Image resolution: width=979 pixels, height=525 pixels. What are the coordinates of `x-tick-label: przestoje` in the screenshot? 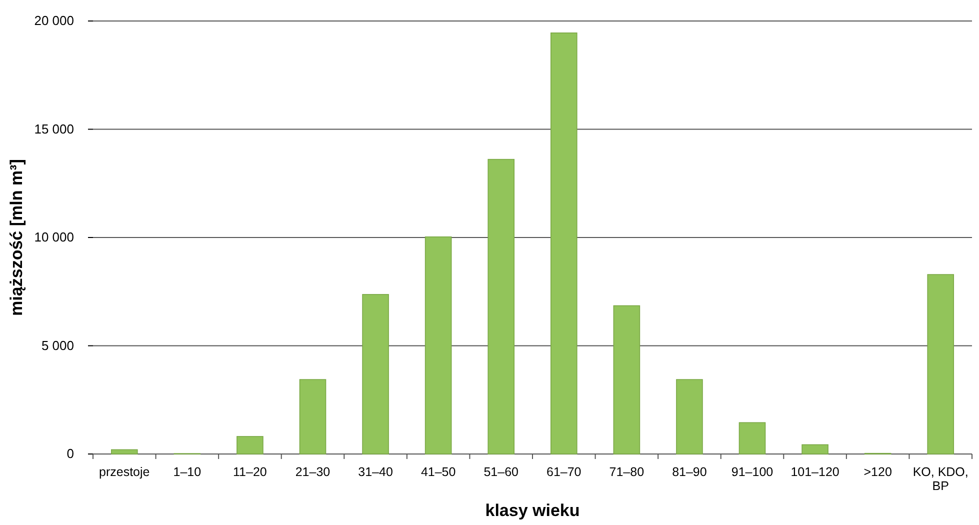 It's located at (124, 472).